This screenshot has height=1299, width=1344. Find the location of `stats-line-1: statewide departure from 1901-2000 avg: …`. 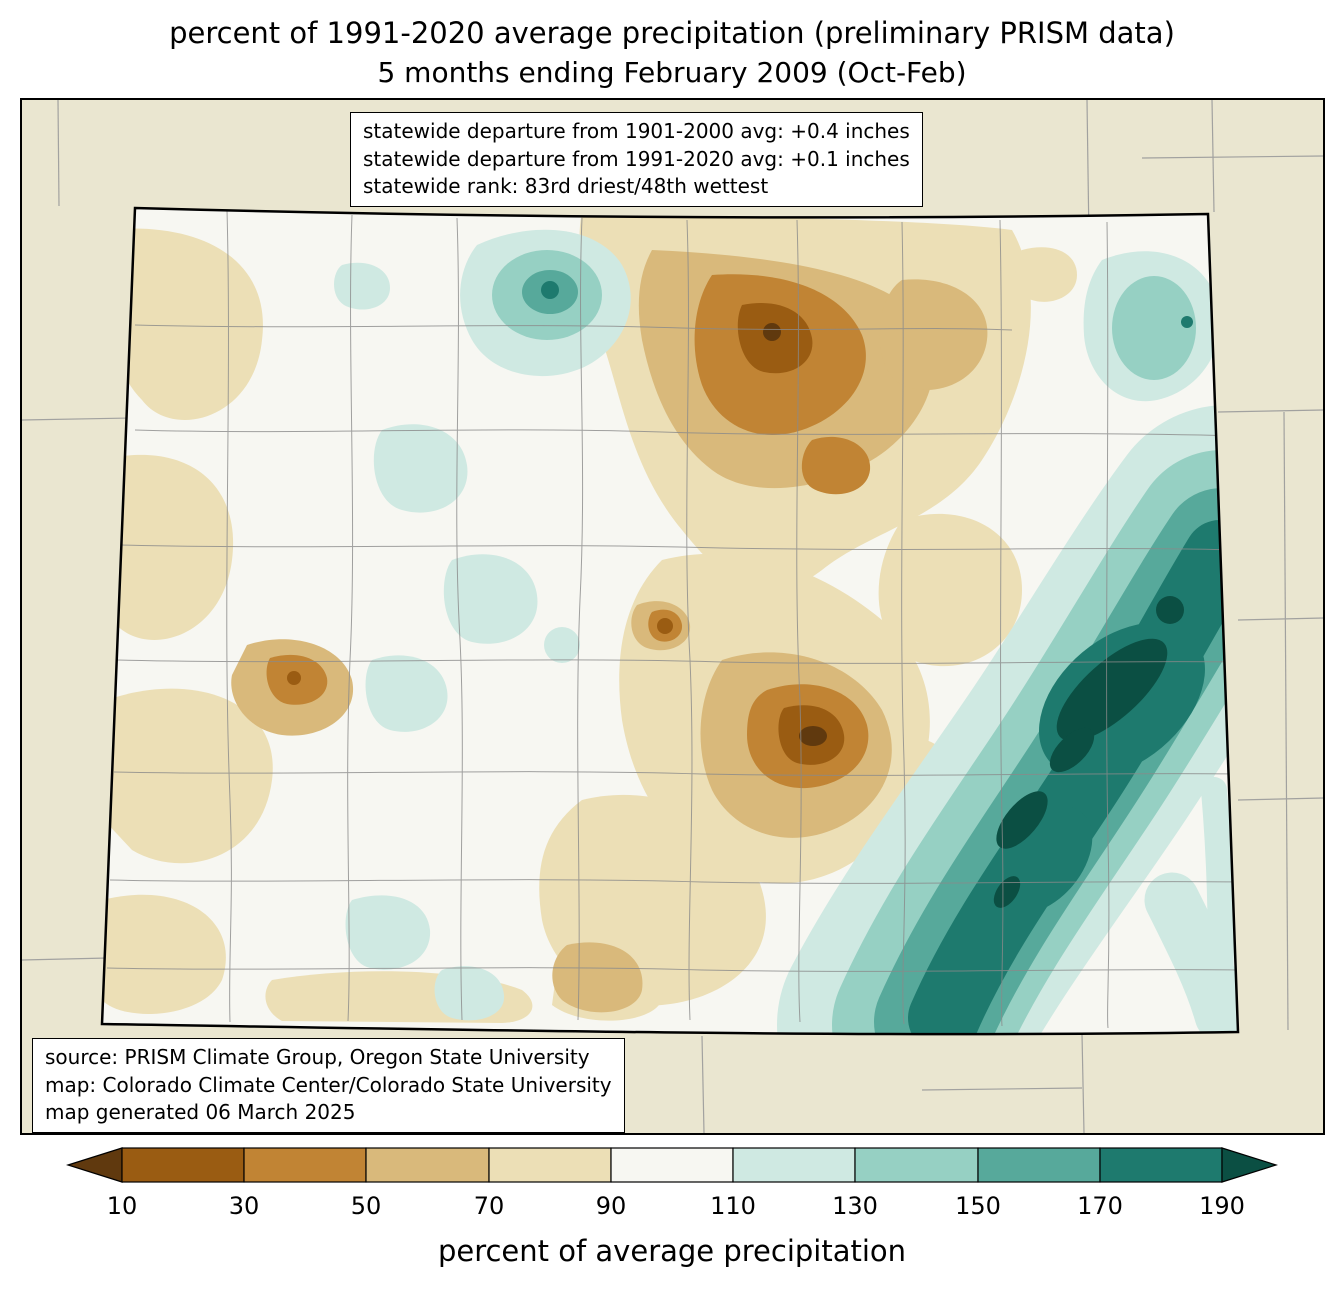

stats-line-1: statewide departure from 1901-2000 avg: … is located at coordinates (636, 131).